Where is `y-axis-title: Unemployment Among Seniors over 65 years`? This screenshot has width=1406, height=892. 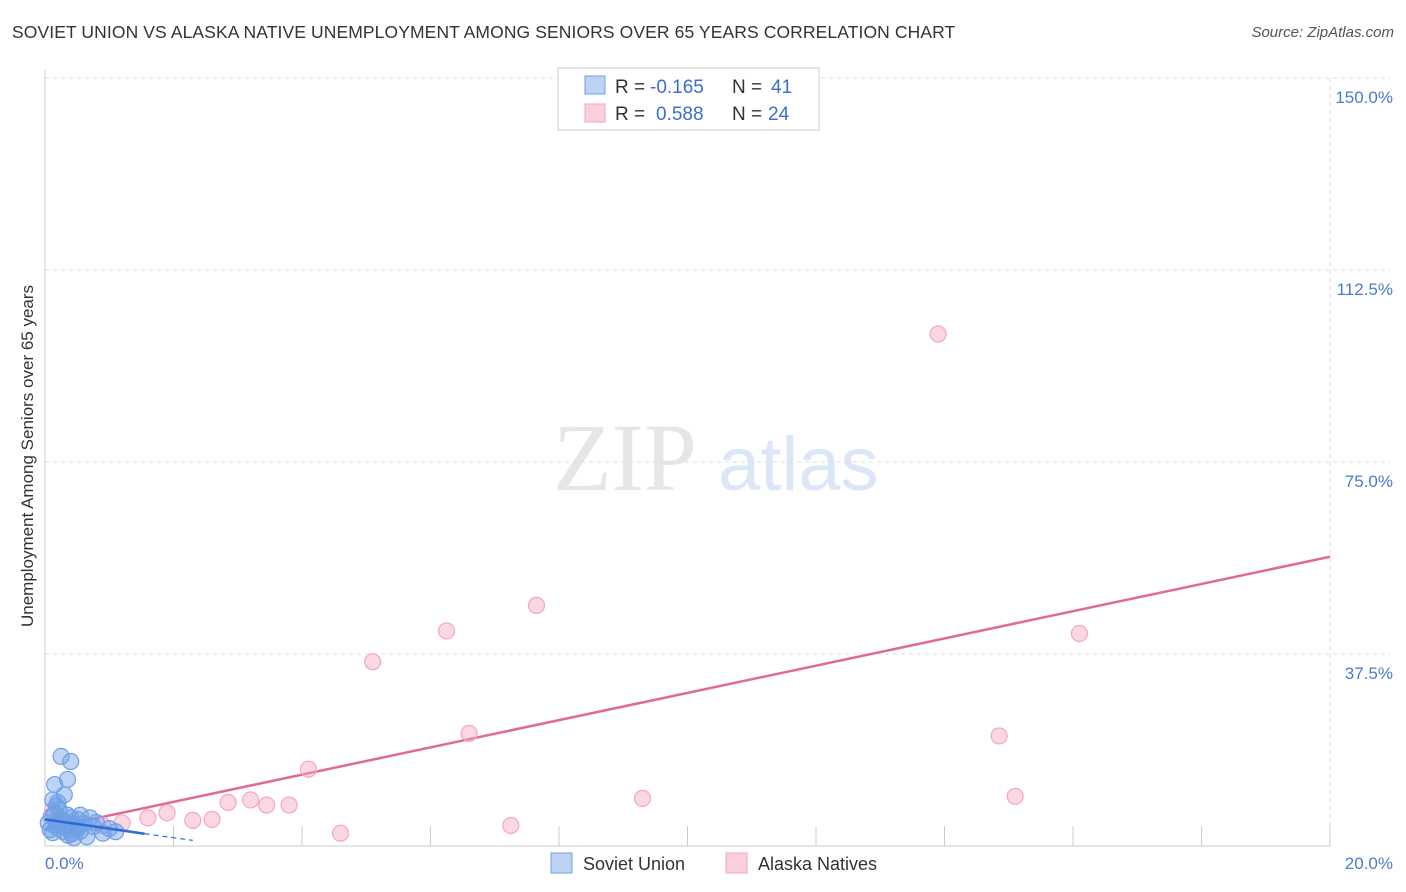 y-axis-title: Unemployment Among Seniors over 65 years is located at coordinates (27, 456).